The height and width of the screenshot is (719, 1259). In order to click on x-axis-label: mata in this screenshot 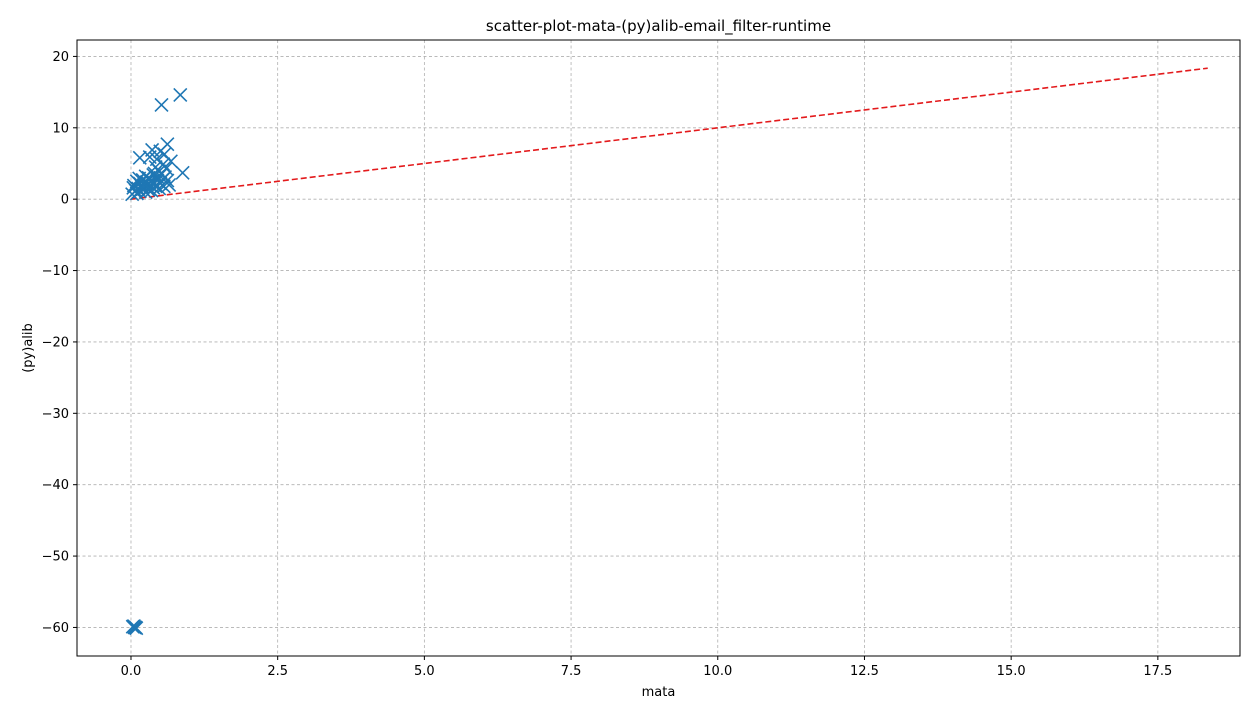, I will do `click(659, 692)`.